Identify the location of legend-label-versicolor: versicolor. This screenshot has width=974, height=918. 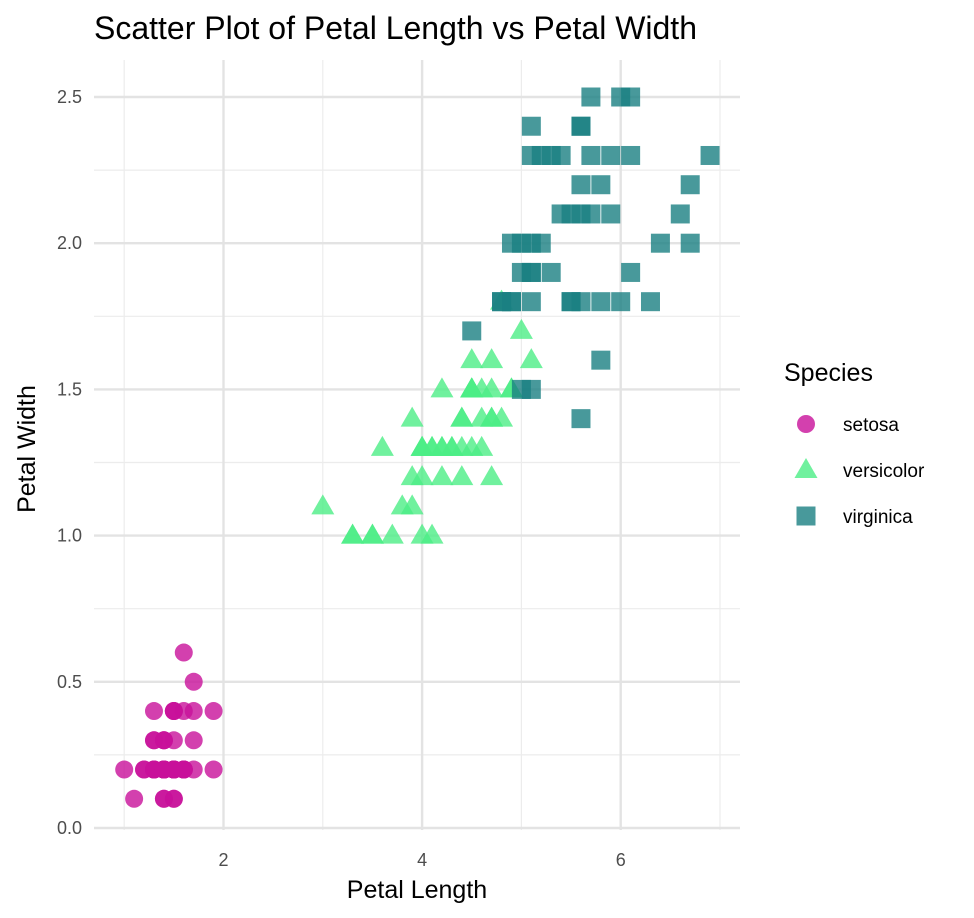
(884, 471).